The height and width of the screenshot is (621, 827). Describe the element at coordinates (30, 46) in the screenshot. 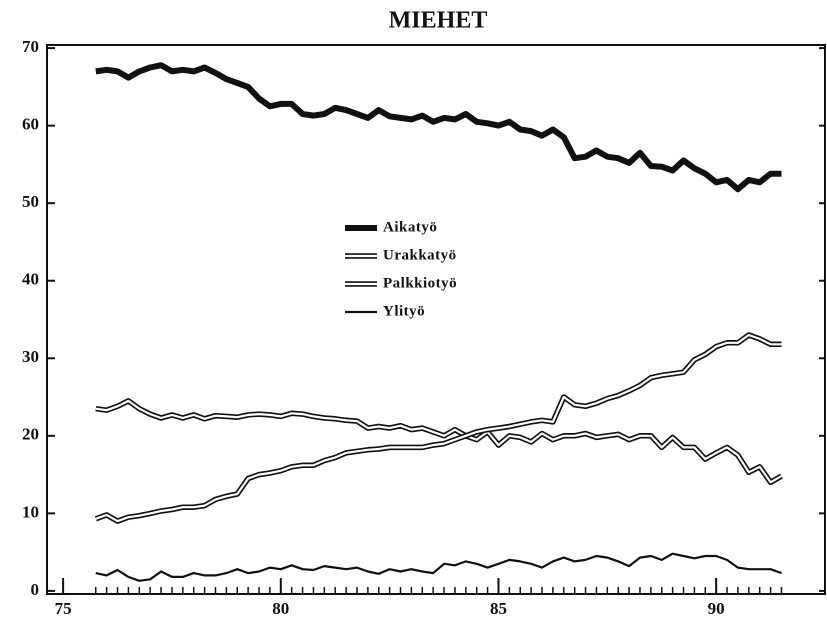

I see `y-tick-label: 70` at that location.